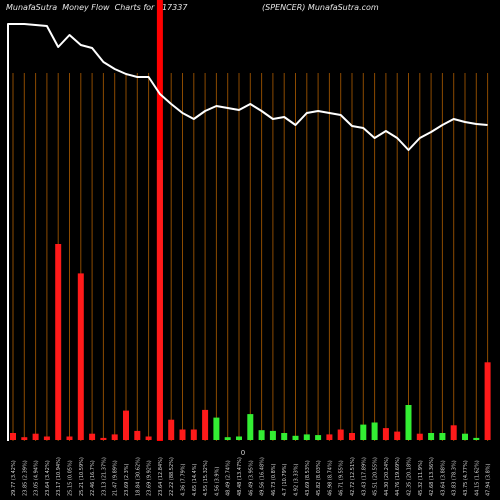 This screenshot has width=500, height=500. What do you see at coordinates (71, 478) in the screenshot?
I see `x-tick-label: 25.15 (0.05%)` at bounding box center [71, 478].